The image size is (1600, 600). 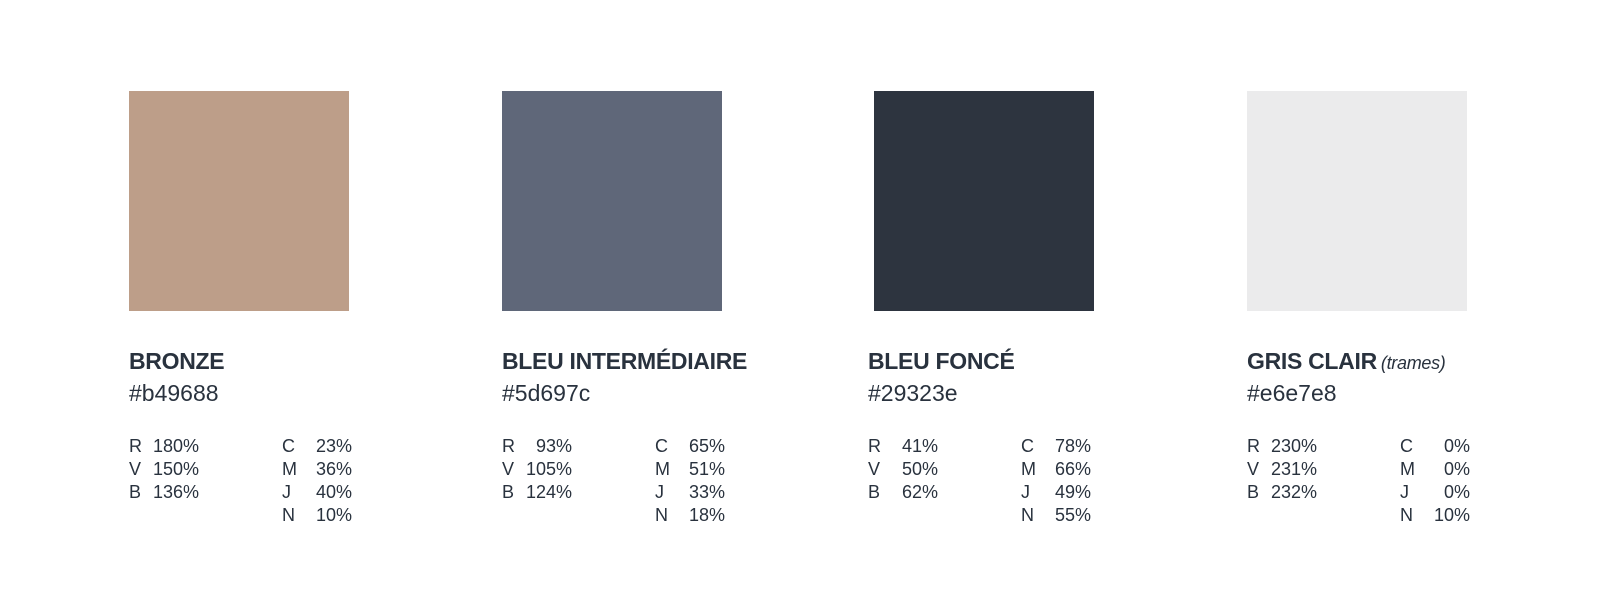 I want to click on rgb-row-r: R 41%, so click(x=903, y=446).